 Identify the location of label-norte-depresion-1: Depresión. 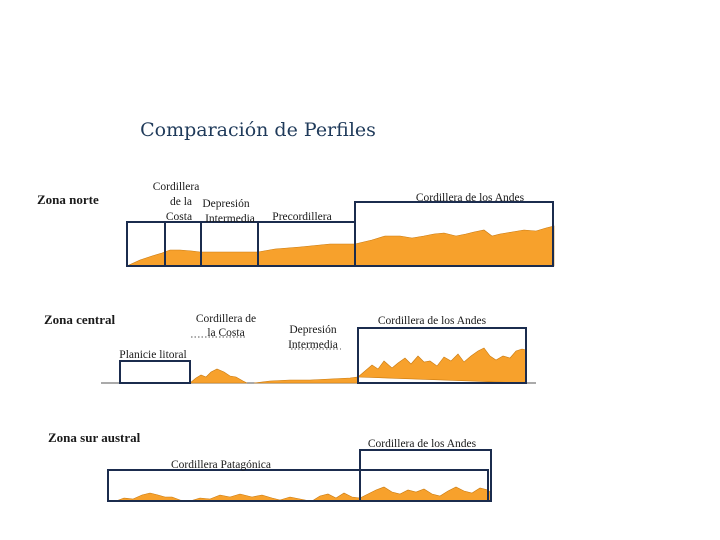
(226, 204).